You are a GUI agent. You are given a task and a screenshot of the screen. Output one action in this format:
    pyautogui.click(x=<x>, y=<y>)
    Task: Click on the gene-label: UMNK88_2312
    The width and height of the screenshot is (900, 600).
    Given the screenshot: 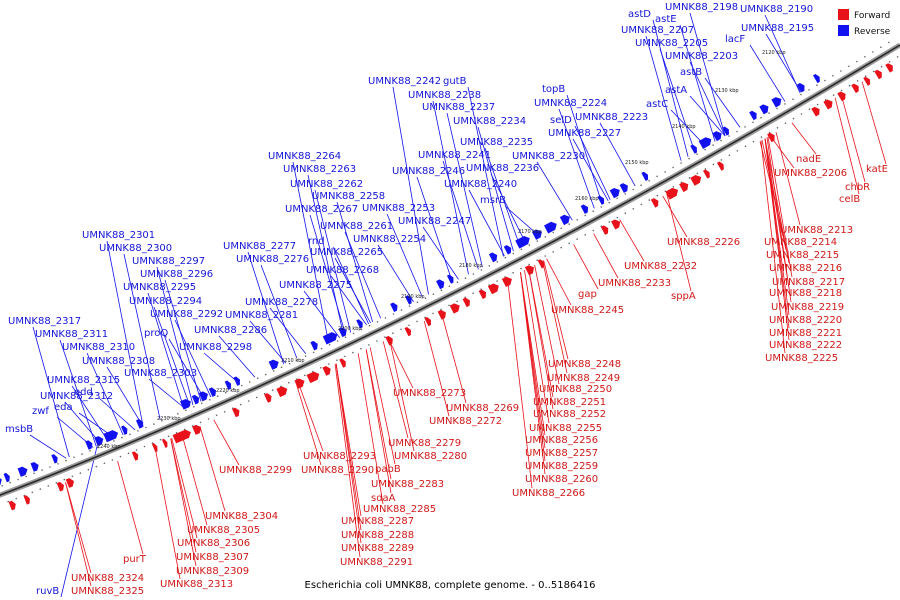 What is the action you would take?
    pyautogui.click(x=76, y=396)
    